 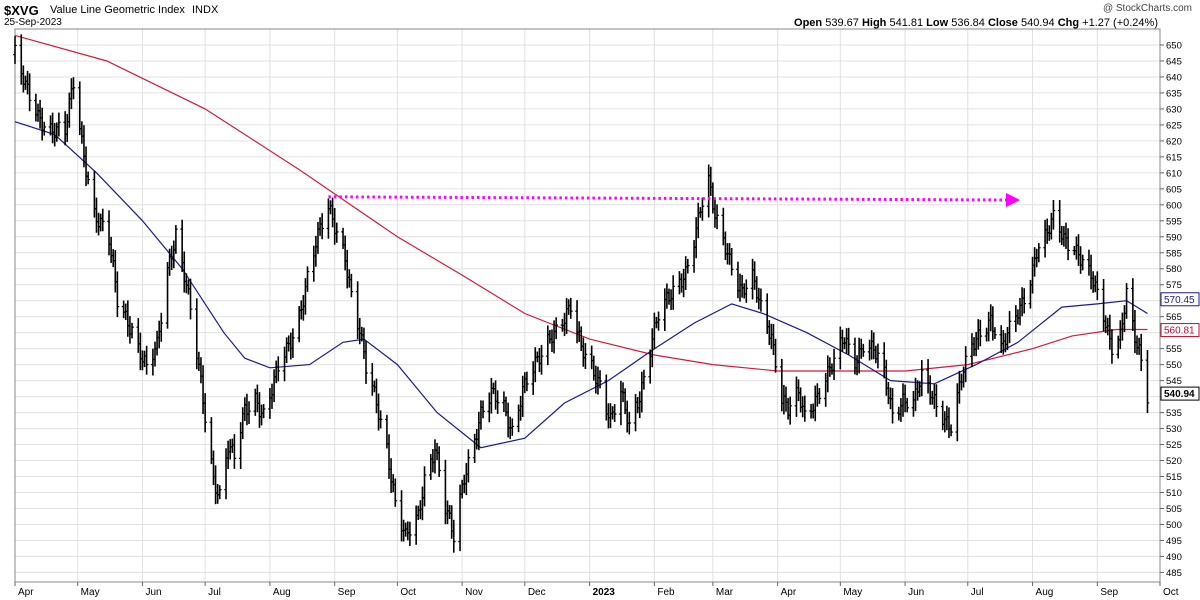 What do you see at coordinates (1174, 541) in the screenshot?
I see `y-tick-label: 495` at bounding box center [1174, 541].